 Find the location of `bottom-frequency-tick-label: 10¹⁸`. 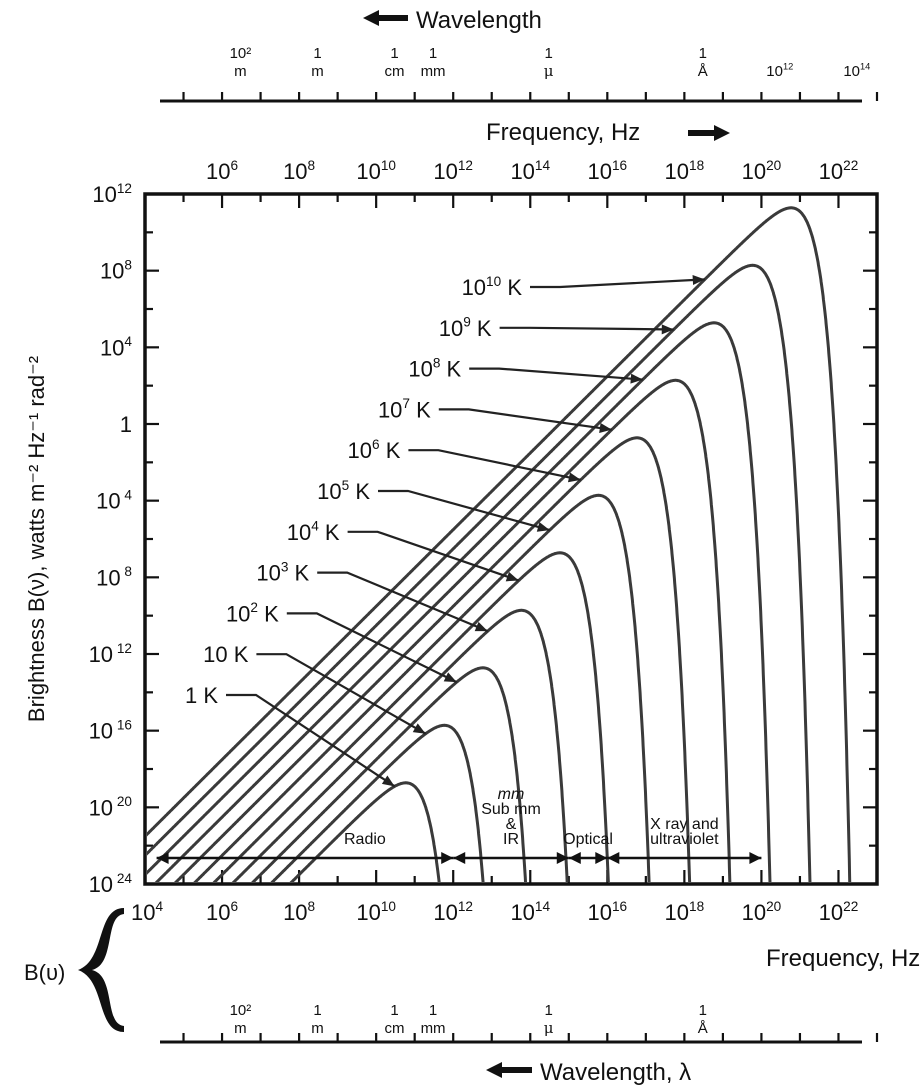

bottom-frequency-tick-label: 10¹⁸ is located at coordinates (685, 912).